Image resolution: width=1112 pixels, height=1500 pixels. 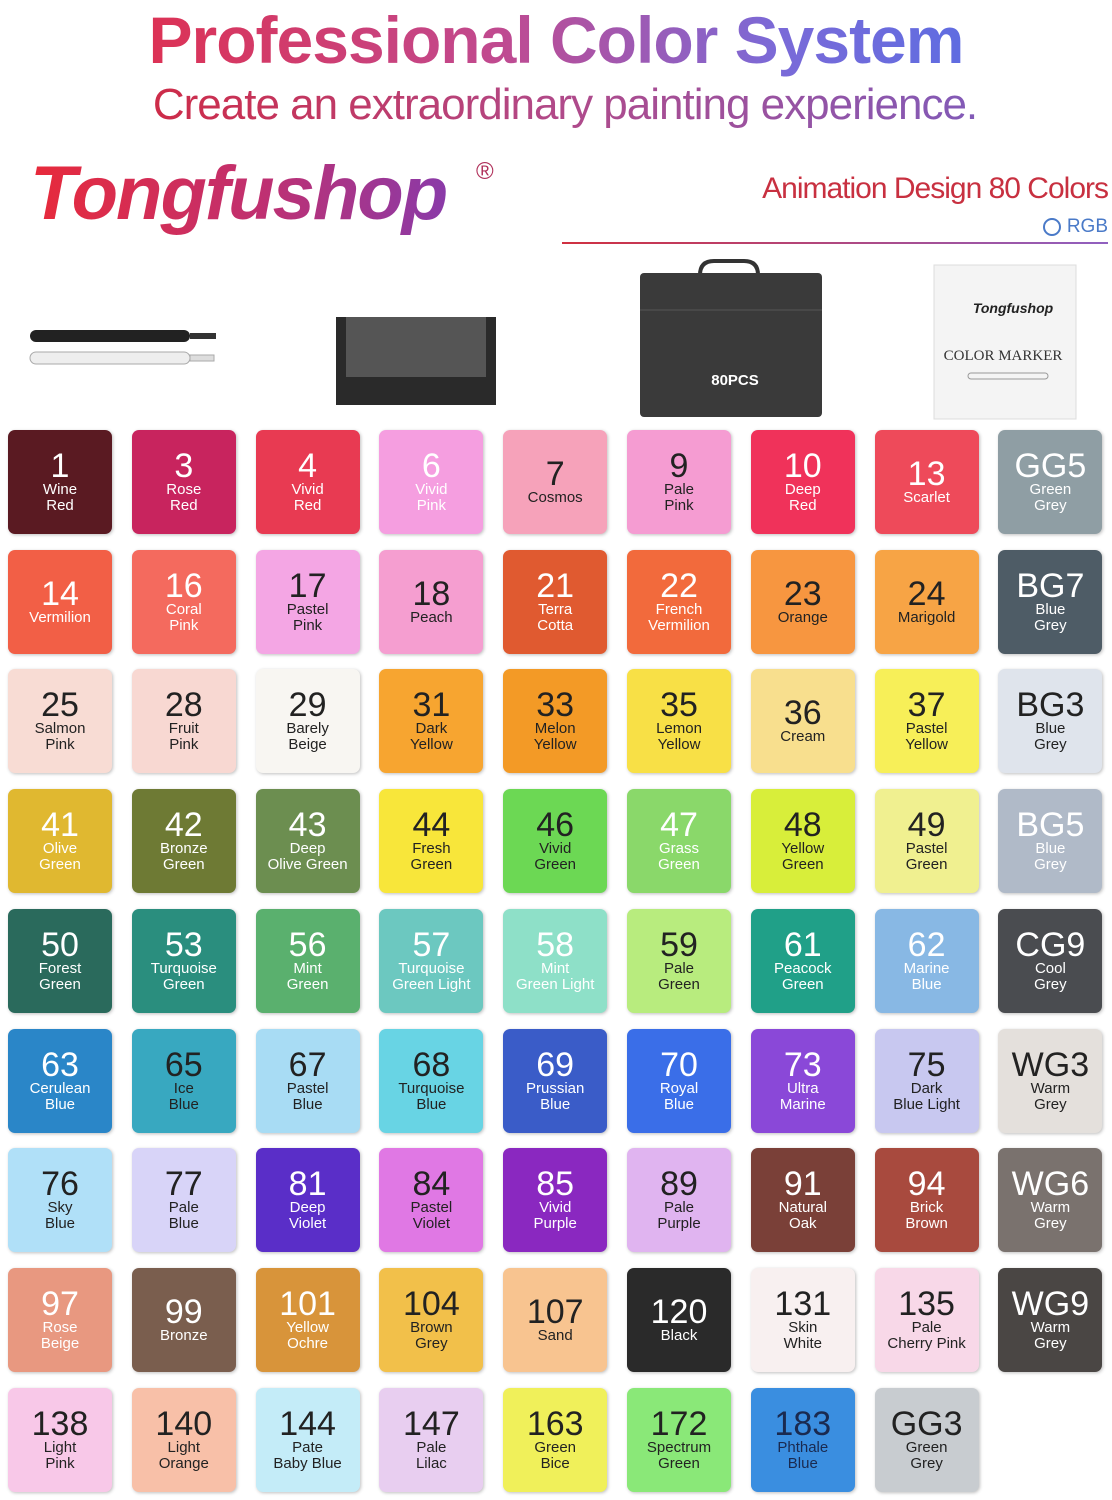 What do you see at coordinates (935, 188) in the screenshot?
I see `edition: Animation Design 80 Colors` at bounding box center [935, 188].